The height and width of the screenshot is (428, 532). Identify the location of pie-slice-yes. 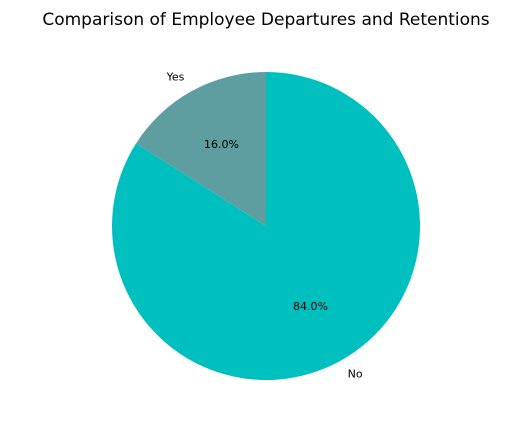
(200, 149).